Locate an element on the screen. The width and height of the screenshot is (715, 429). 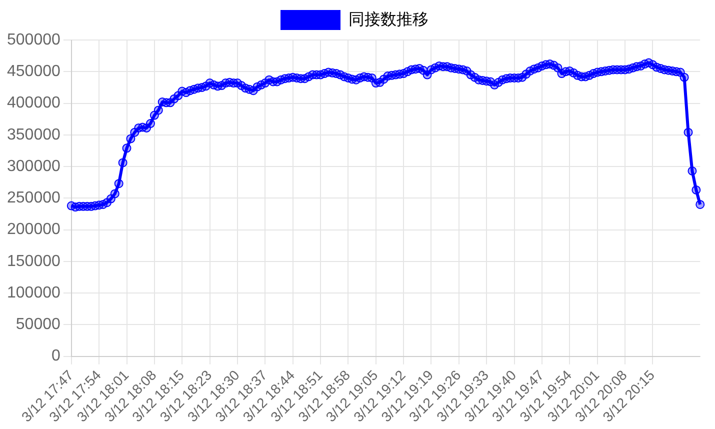
y-tick-label: 0 is located at coordinates (55, 356).